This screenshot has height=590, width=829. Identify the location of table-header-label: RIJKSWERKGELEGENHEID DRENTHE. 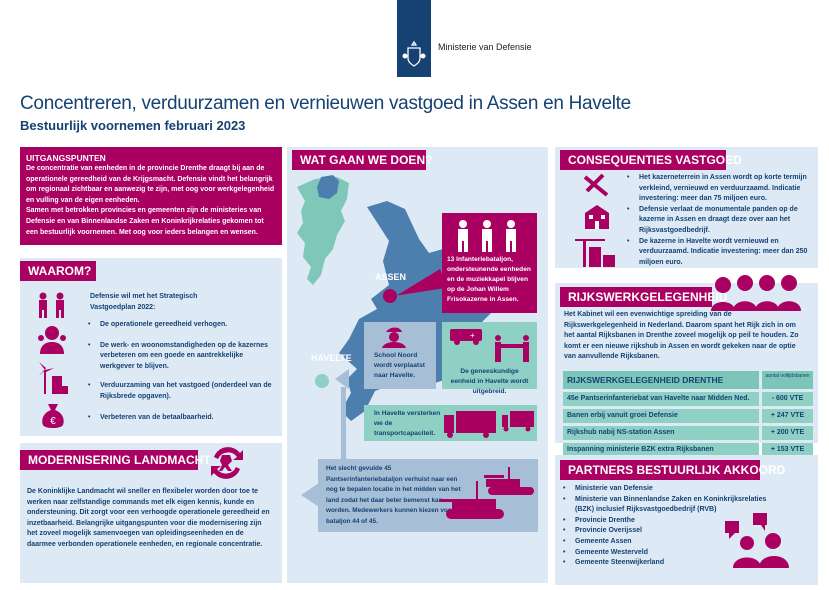
(661, 380).